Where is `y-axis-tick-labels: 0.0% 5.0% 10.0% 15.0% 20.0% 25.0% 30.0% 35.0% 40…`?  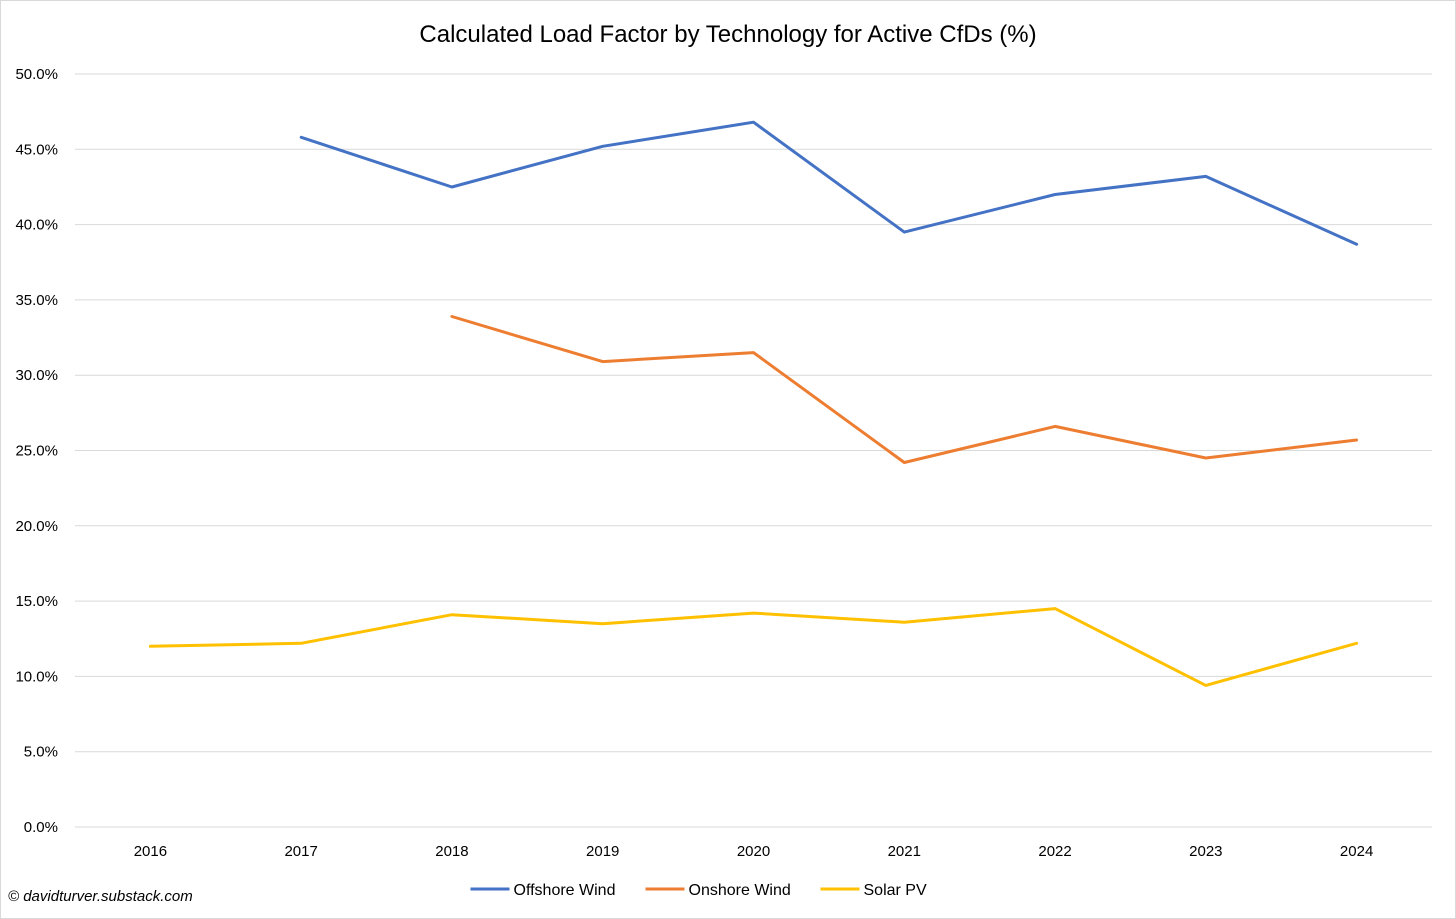 y-axis-tick-labels: 0.0% 5.0% 10.0% 15.0% 20.0% 25.0% 30.0% 35.0% 40… is located at coordinates (36, 451).